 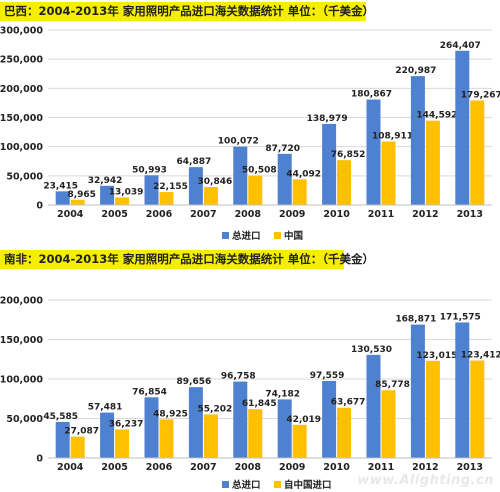 I want to click on legend-label: 自中国进口, so click(x=308, y=485).